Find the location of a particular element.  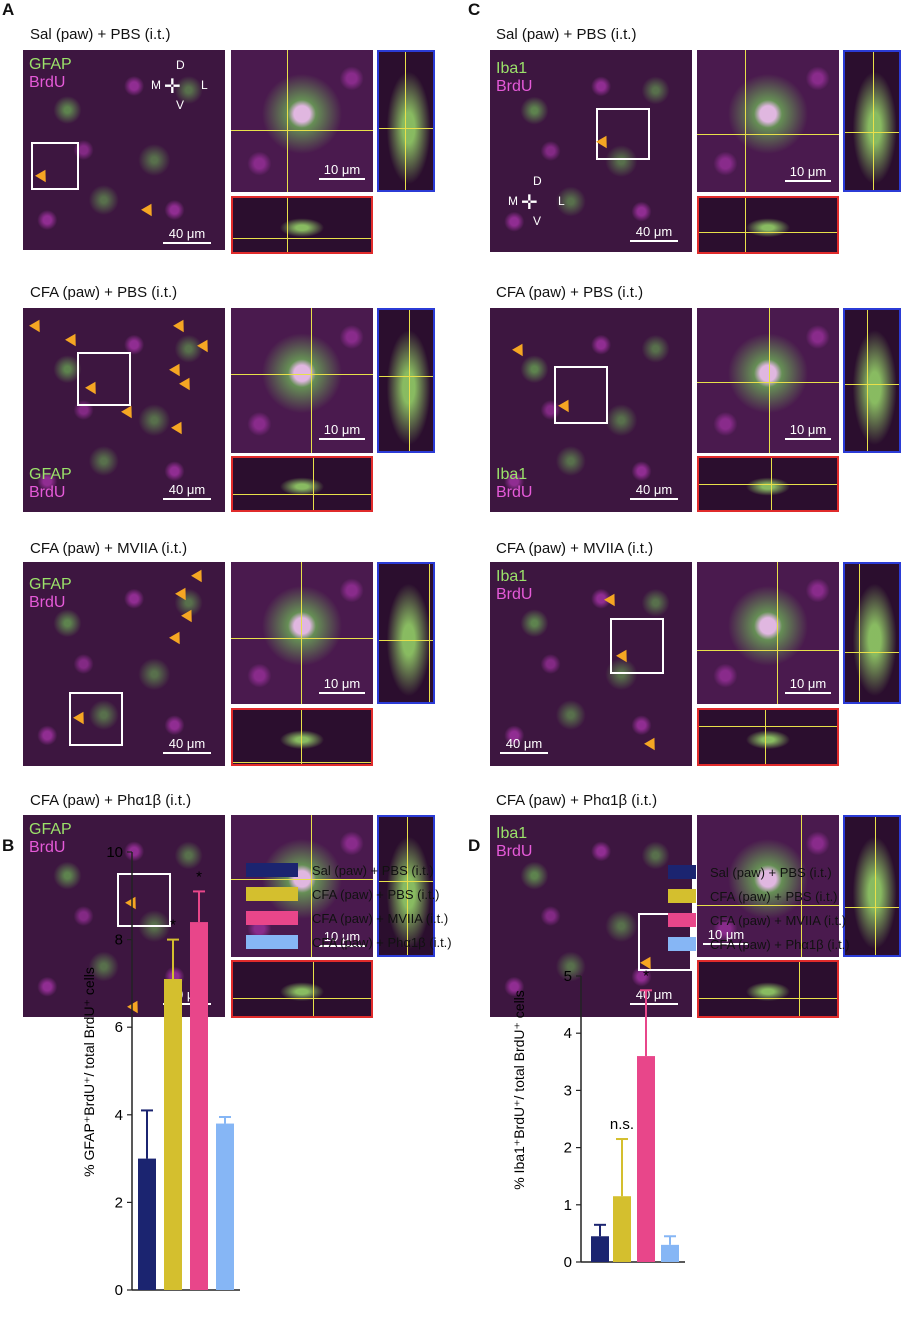

legend-item: Sal (paw) + PBS (i.t.) is located at coordinates (759, 872).